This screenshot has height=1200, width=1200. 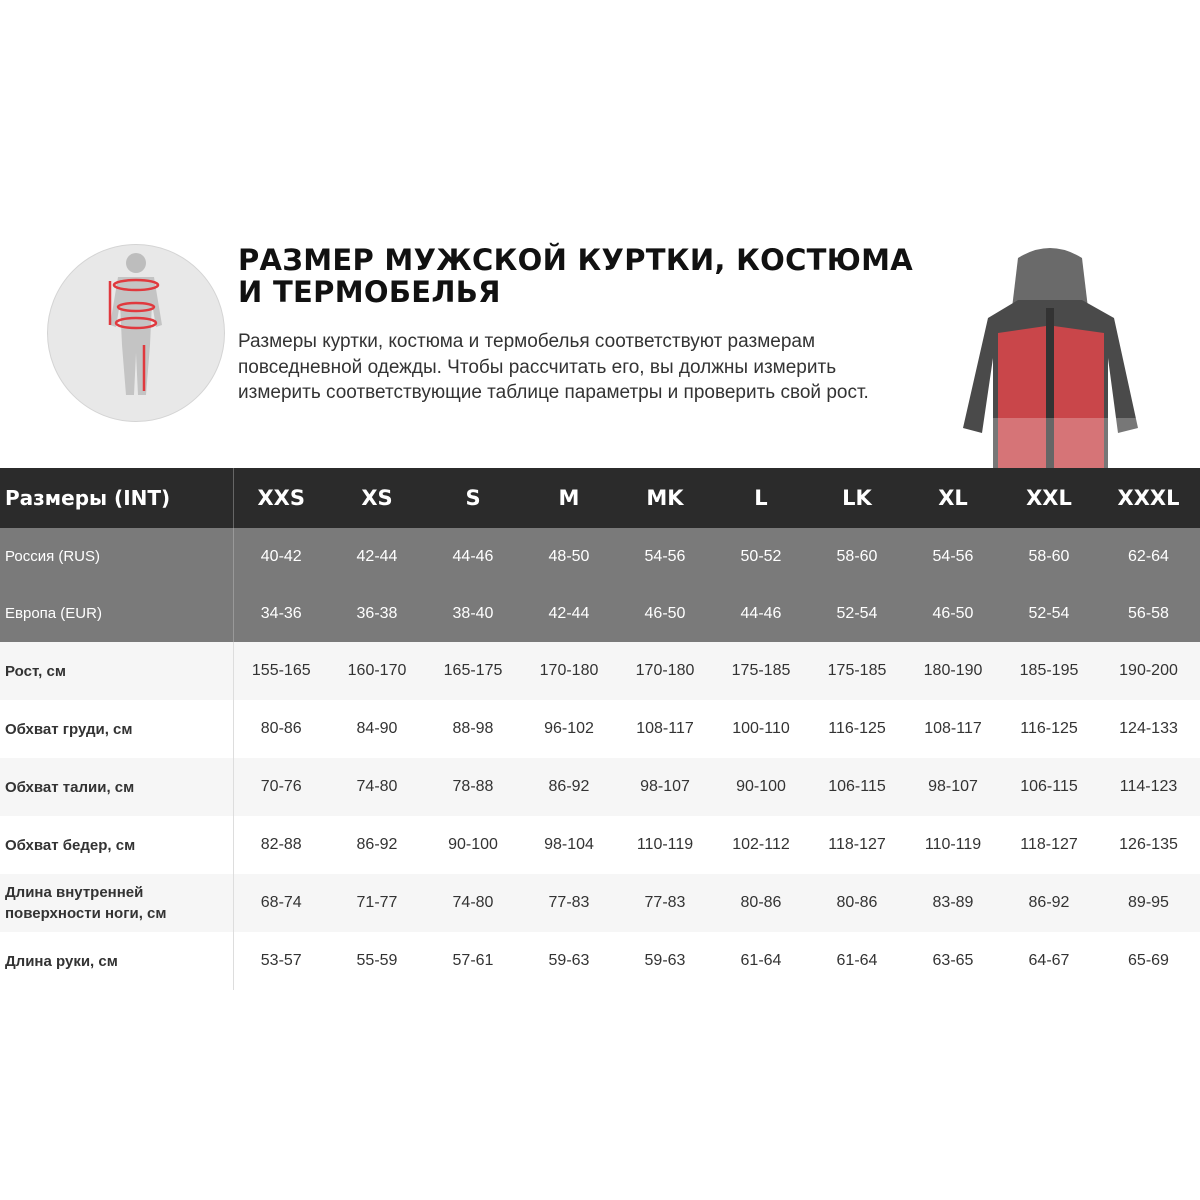 I want to click on table-cell: 102-112, so click(x=761, y=845).